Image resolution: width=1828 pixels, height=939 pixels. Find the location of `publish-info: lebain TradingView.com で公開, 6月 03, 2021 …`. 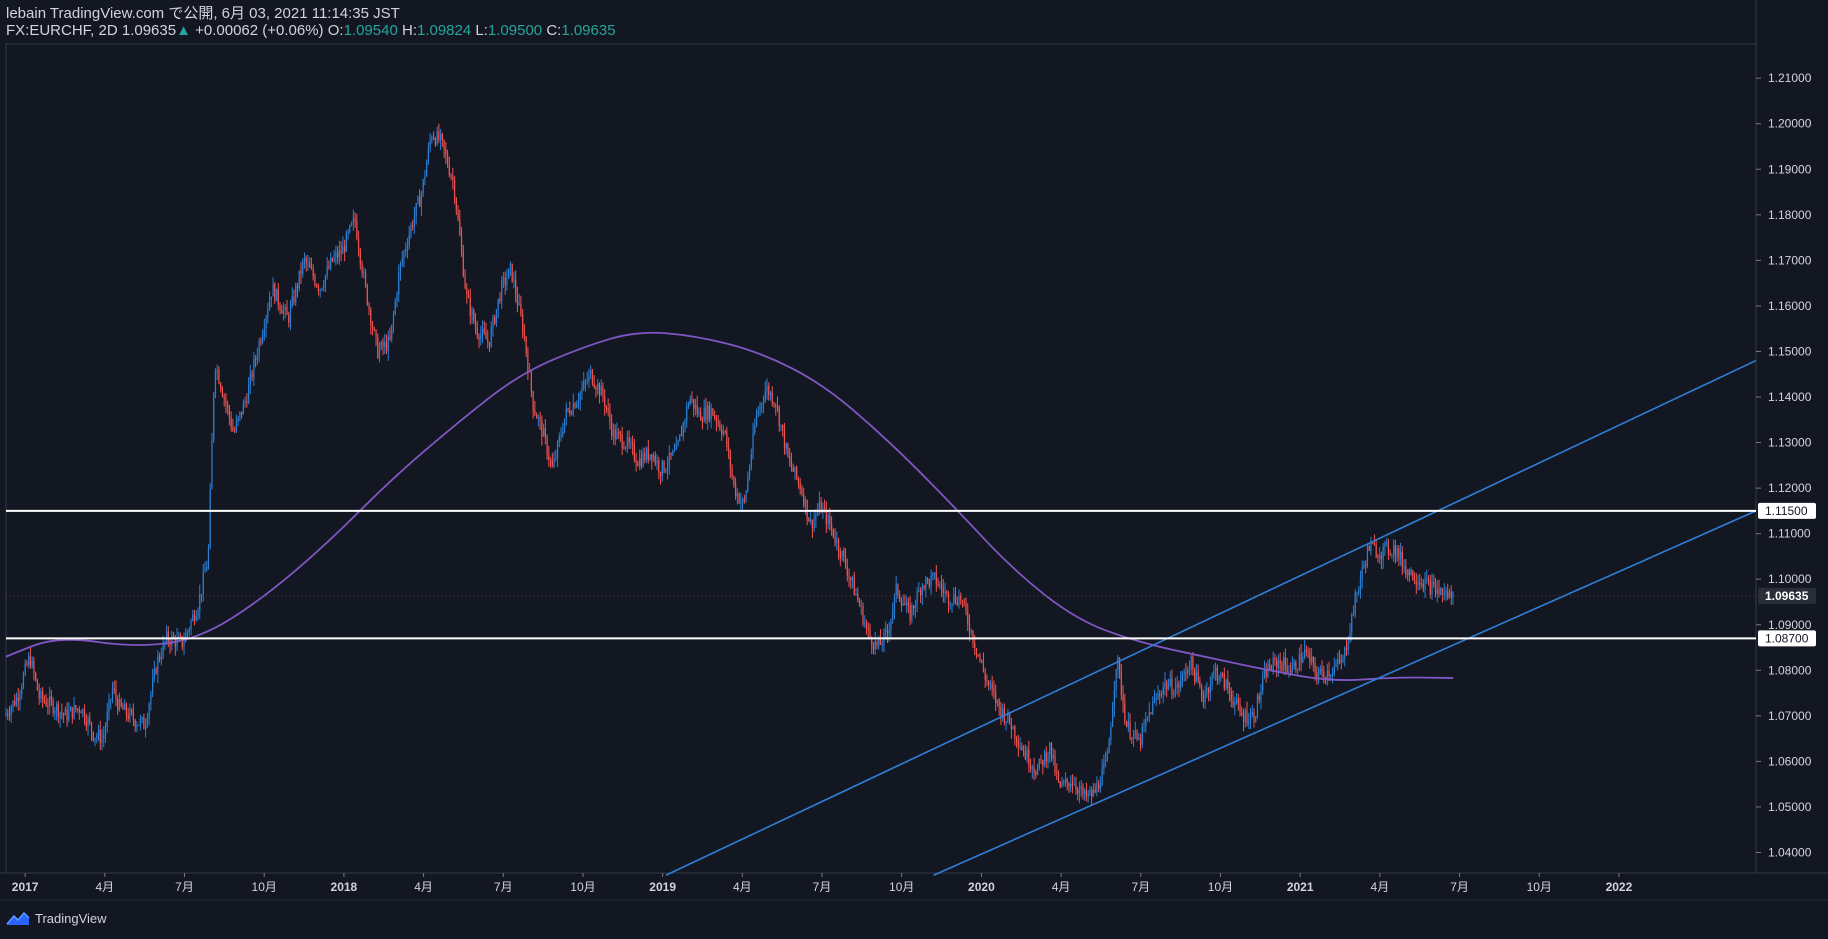

publish-info: lebain TradingView.com で公開, 6月 03, 2021 … is located at coordinates (203, 13).